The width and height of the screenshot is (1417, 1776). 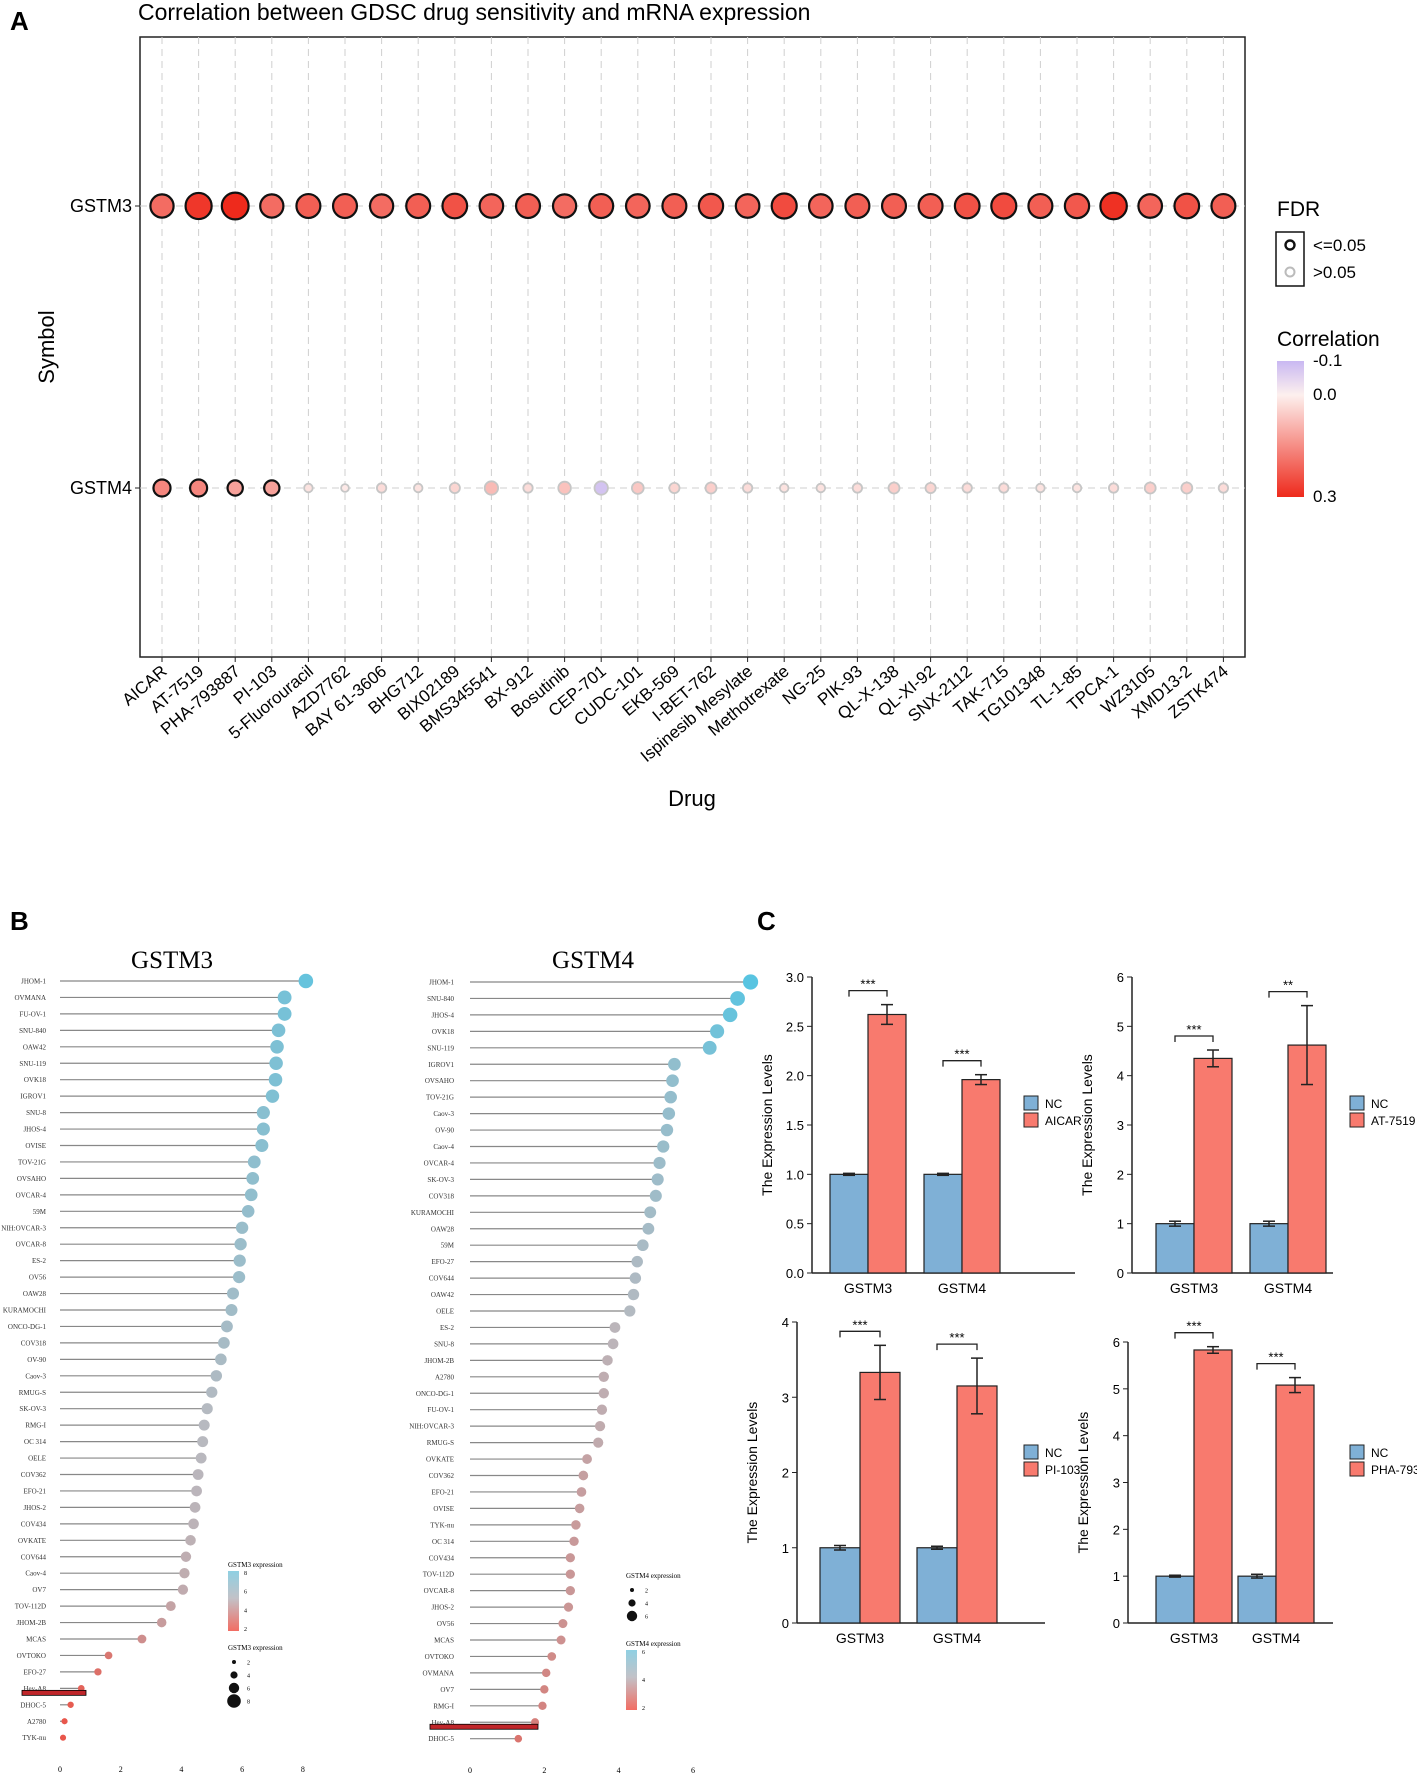 What do you see at coordinates (245, 1574) in the screenshot?
I see `legend-color-tick: 8` at bounding box center [245, 1574].